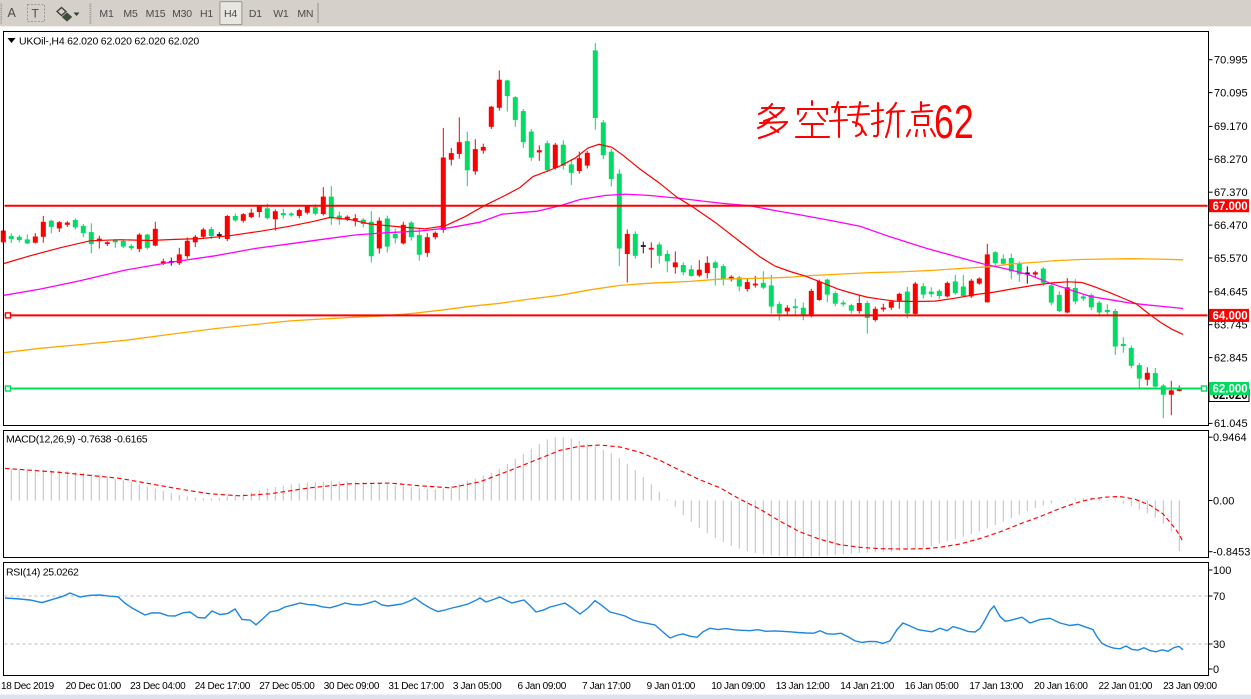 The width and height of the screenshot is (1251, 699). What do you see at coordinates (803, 686) in the screenshot?
I see `svg-text: 13 Jan 12:00` at bounding box center [803, 686].